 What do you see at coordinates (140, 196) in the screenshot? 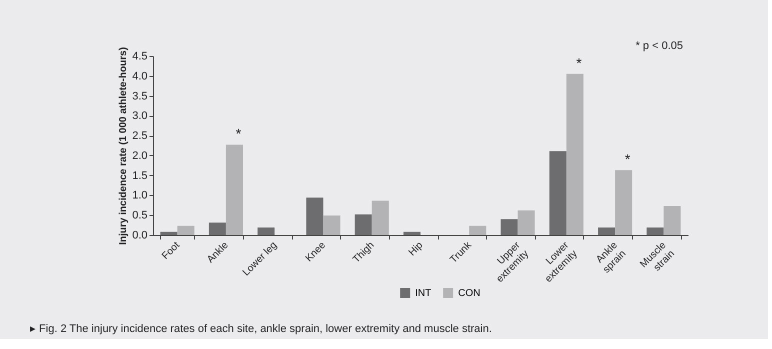
I see `y-tick-label: 1.0` at bounding box center [140, 196].